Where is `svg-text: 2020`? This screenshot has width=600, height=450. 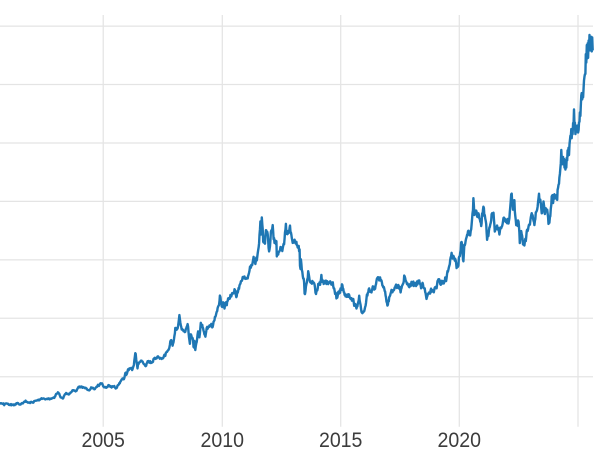
svg-text: 2020 is located at coordinates (460, 439).